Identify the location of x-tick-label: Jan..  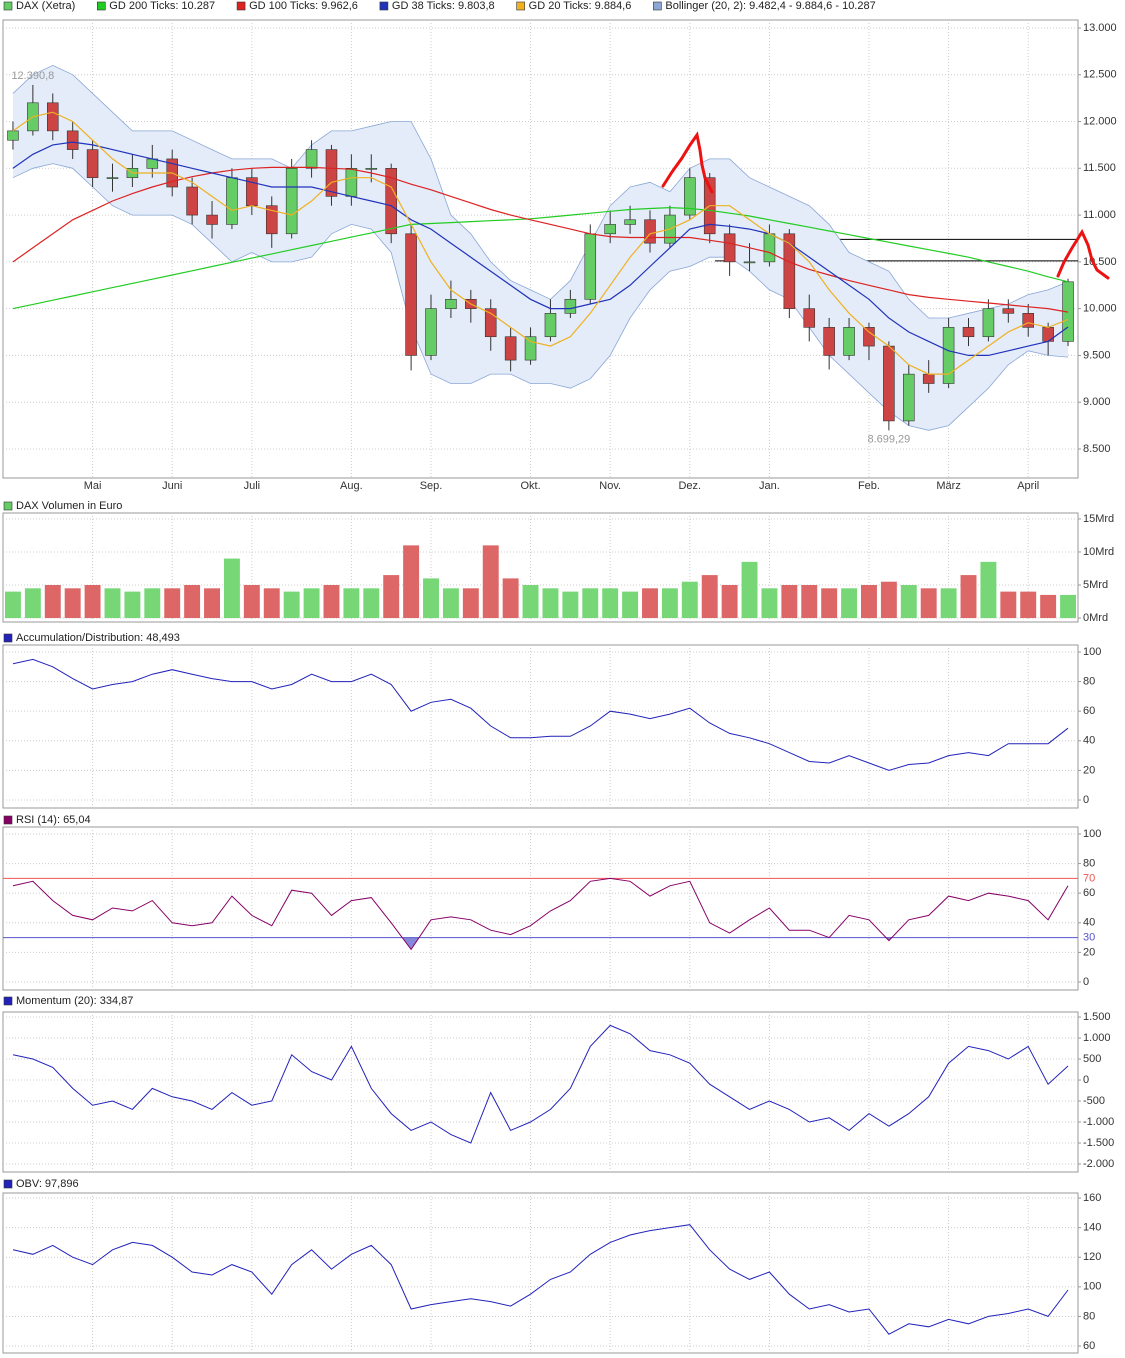
(769, 486).